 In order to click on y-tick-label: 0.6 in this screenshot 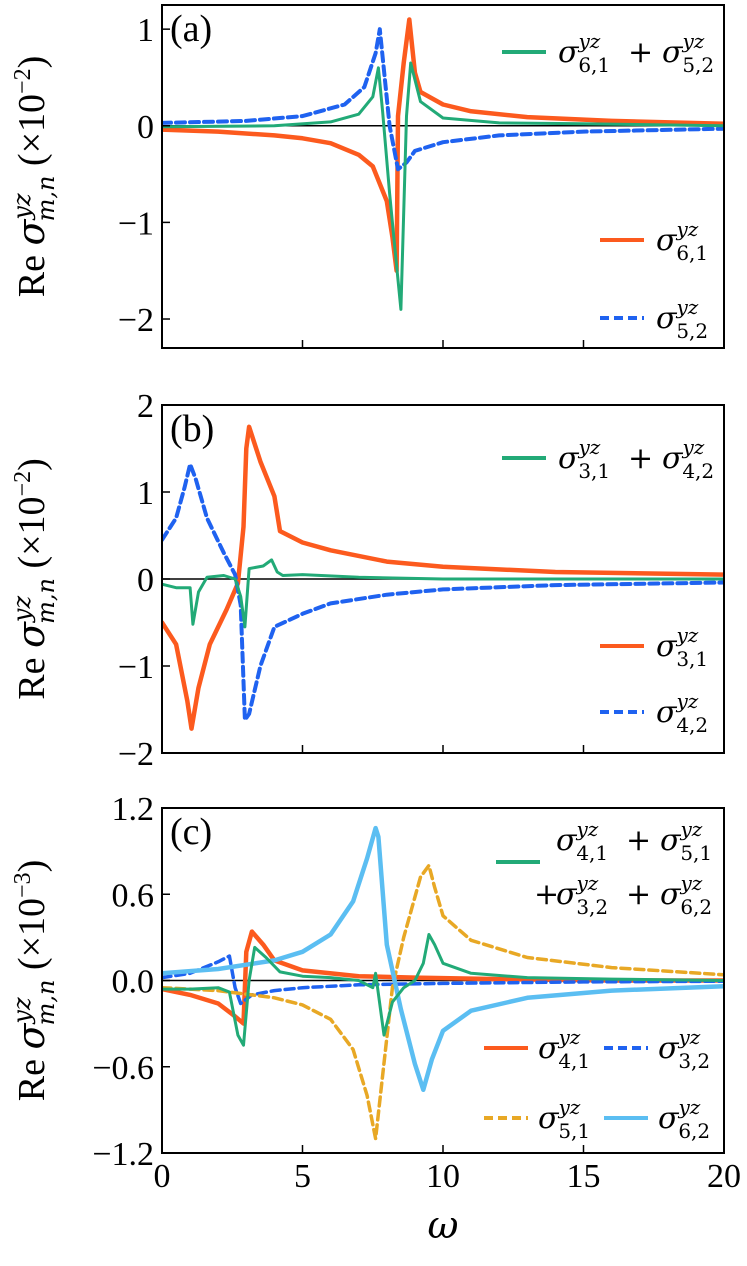, I will do `click(133, 895)`.